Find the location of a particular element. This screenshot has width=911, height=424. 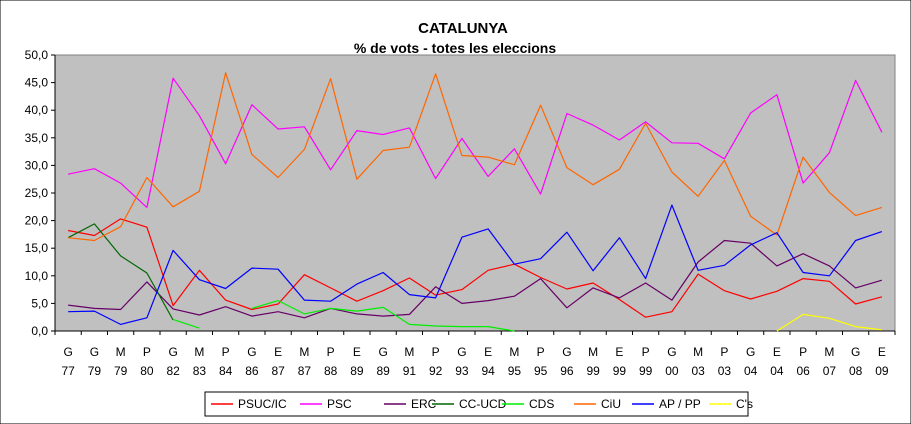

x-tick-label-year: 80 is located at coordinates (147, 371).